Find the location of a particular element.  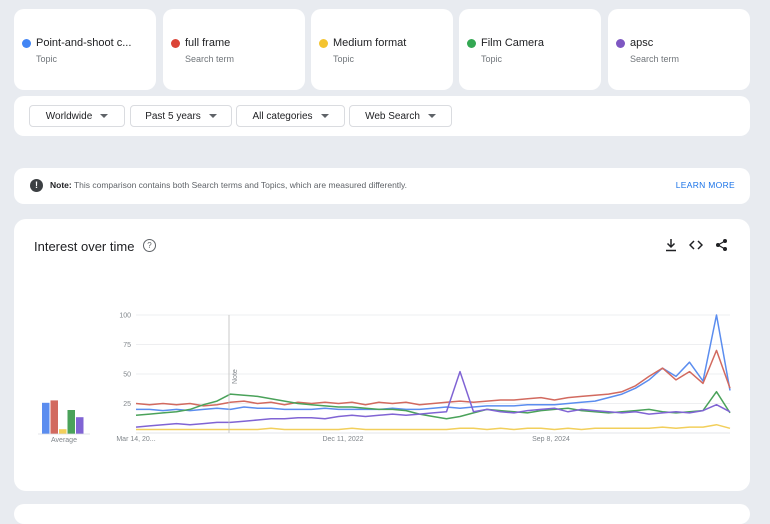

info-icon: ! is located at coordinates (36, 185).